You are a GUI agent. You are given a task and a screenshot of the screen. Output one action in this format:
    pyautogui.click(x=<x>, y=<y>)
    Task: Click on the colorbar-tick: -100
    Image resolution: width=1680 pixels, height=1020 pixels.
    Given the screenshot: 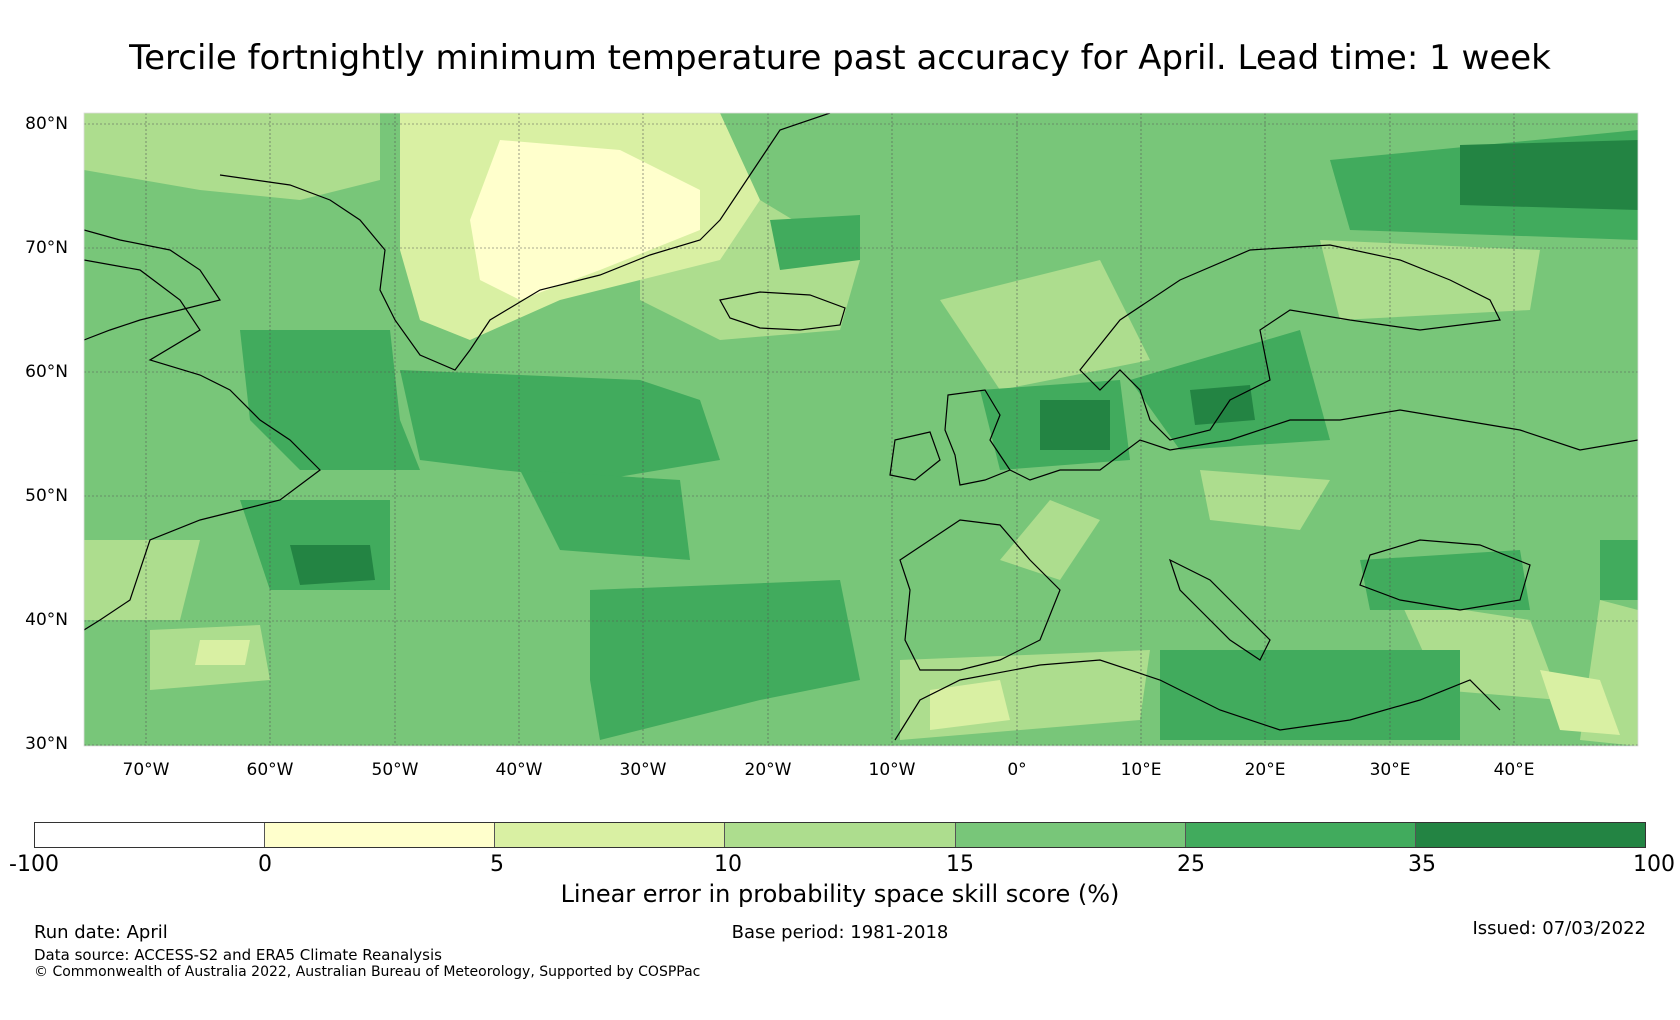 What is the action you would take?
    pyautogui.click(x=34, y=864)
    